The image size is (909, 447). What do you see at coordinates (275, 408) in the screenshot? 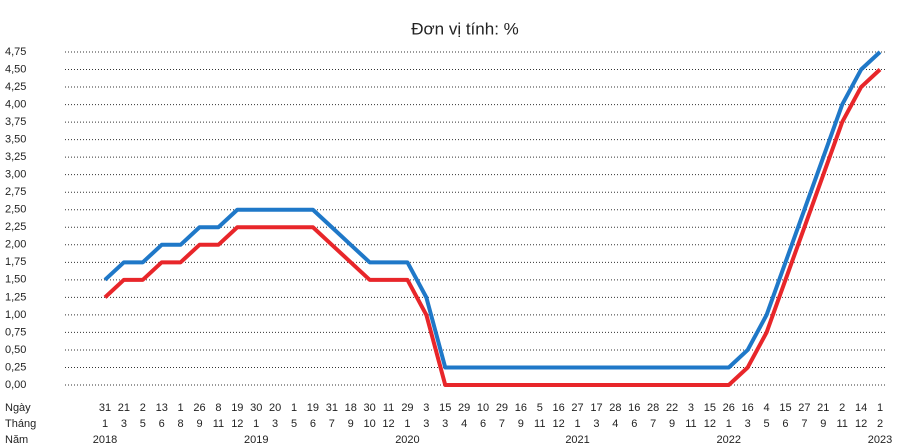
I see `x-tick-label: 20` at bounding box center [275, 408].